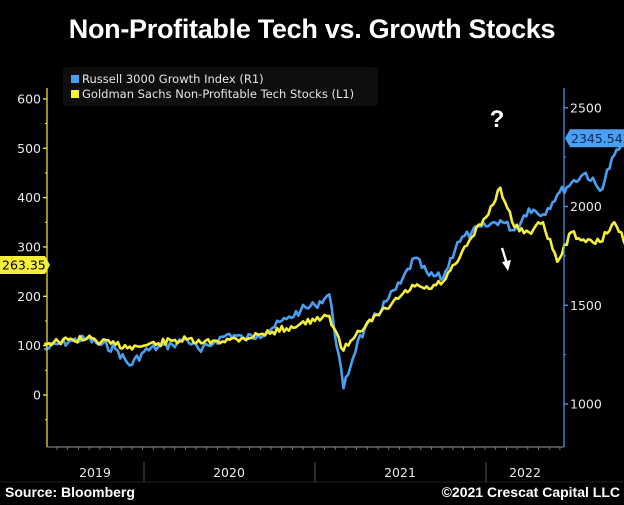 The width and height of the screenshot is (624, 505). What do you see at coordinates (29, 296) in the screenshot?
I see `left-tick-label: 200` at bounding box center [29, 296].